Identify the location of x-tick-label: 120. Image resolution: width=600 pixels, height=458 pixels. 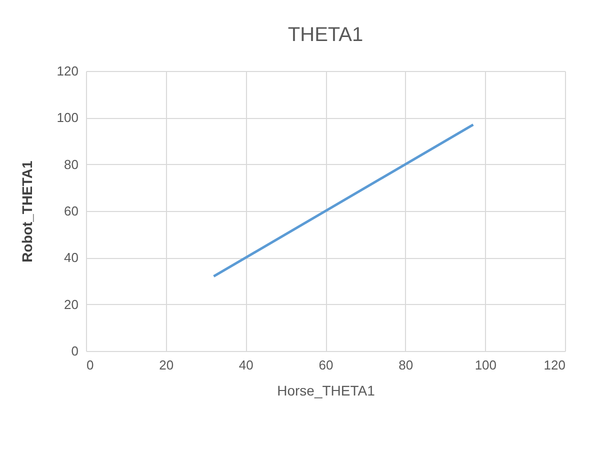
(555, 365).